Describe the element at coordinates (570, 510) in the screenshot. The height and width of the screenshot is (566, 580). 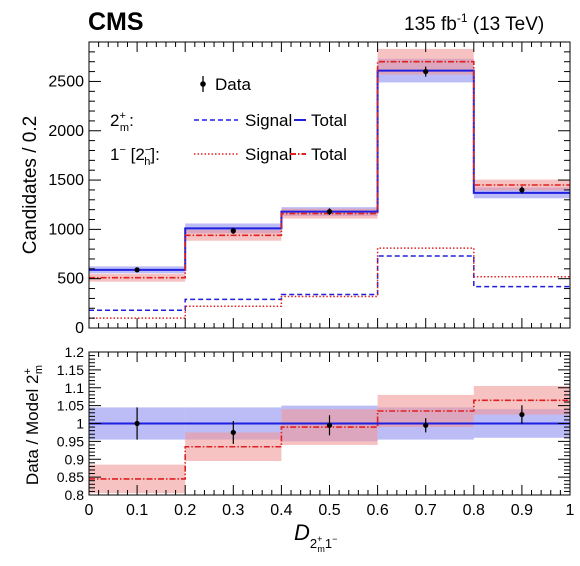
I see `x-tick-label: 1` at that location.